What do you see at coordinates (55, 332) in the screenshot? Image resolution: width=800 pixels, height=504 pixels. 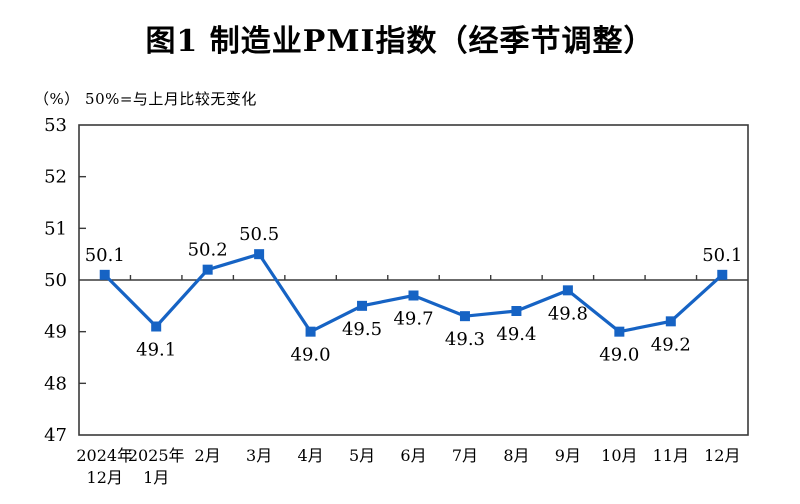 I see `y-axis-label: 49` at bounding box center [55, 332].